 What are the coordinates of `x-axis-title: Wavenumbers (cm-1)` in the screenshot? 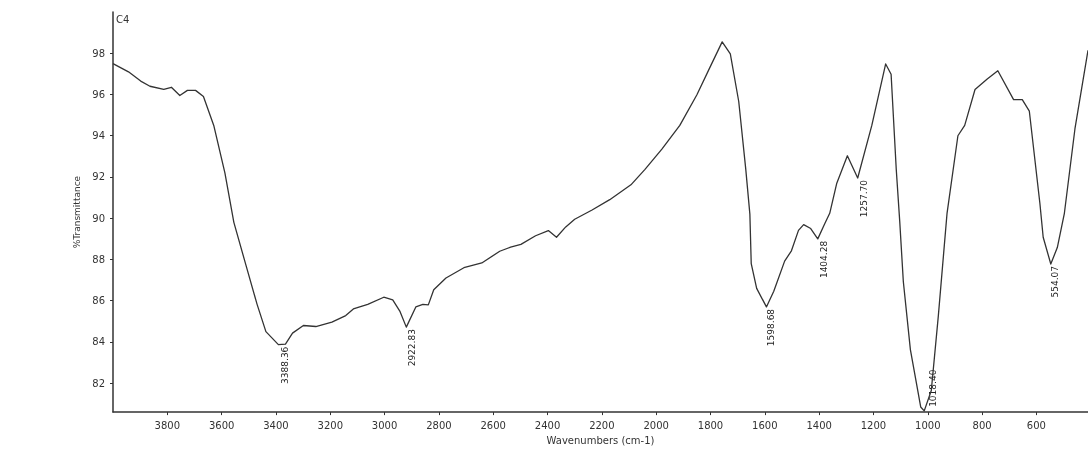 It's located at (600, 440).